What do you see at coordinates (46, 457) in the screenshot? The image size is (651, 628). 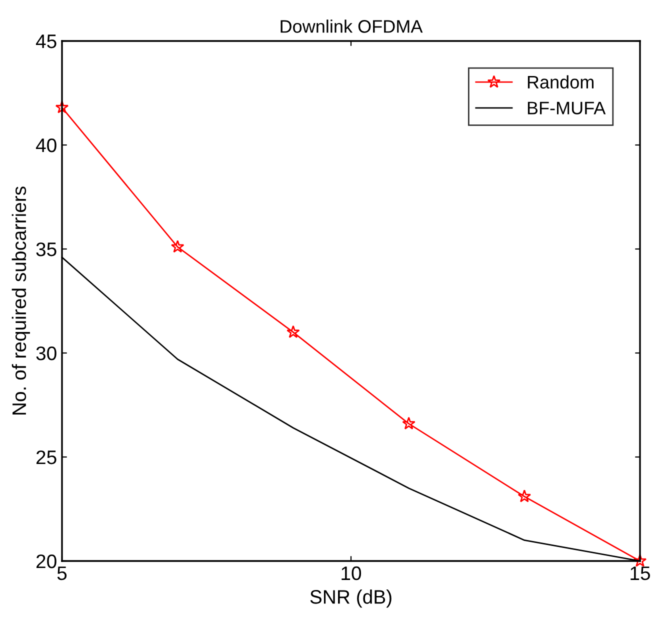 I see `y-tick-label: 25` at bounding box center [46, 457].